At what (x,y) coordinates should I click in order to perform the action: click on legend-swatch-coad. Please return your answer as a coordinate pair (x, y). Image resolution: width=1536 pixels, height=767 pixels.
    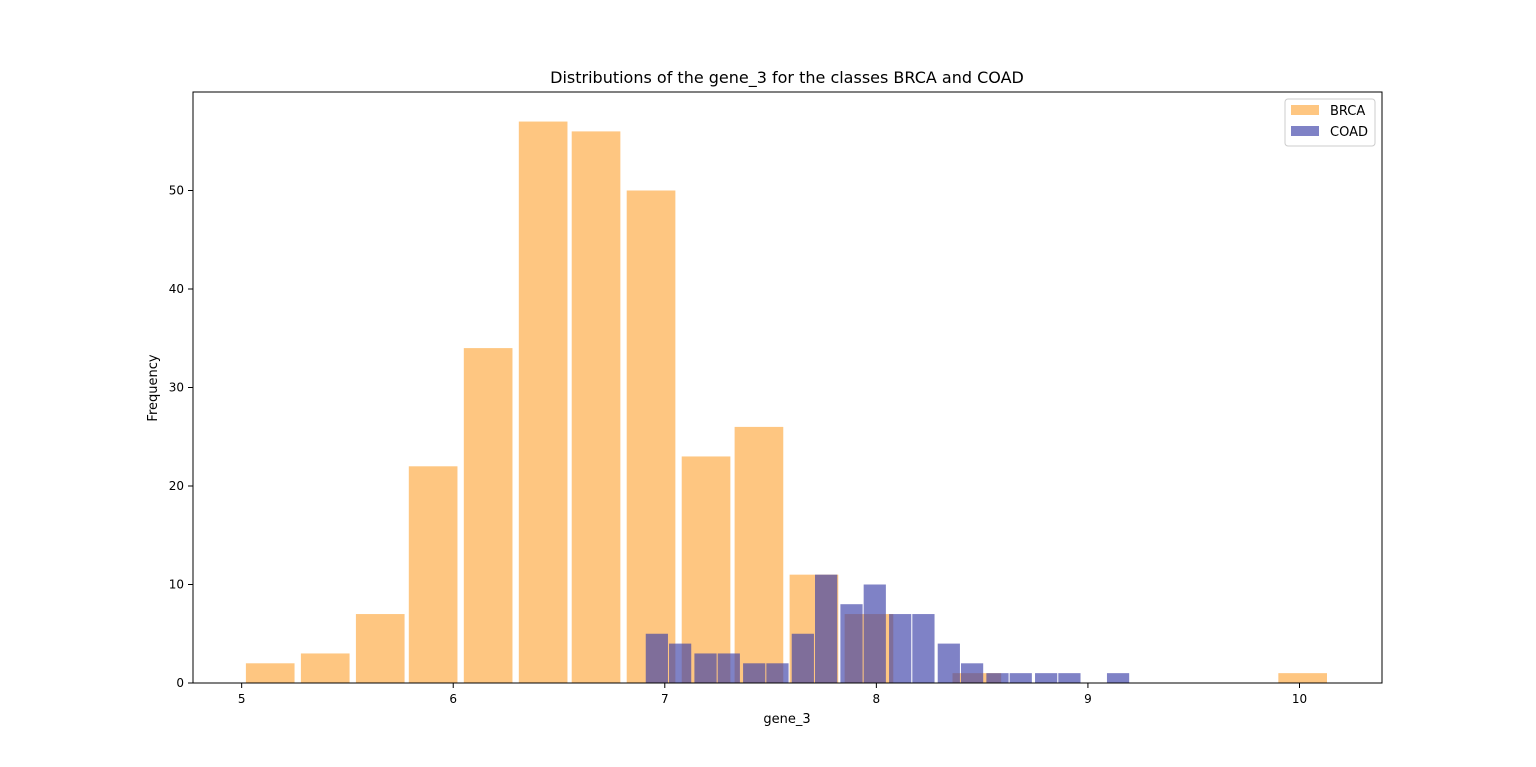
    Looking at the image, I should click on (1305, 131).